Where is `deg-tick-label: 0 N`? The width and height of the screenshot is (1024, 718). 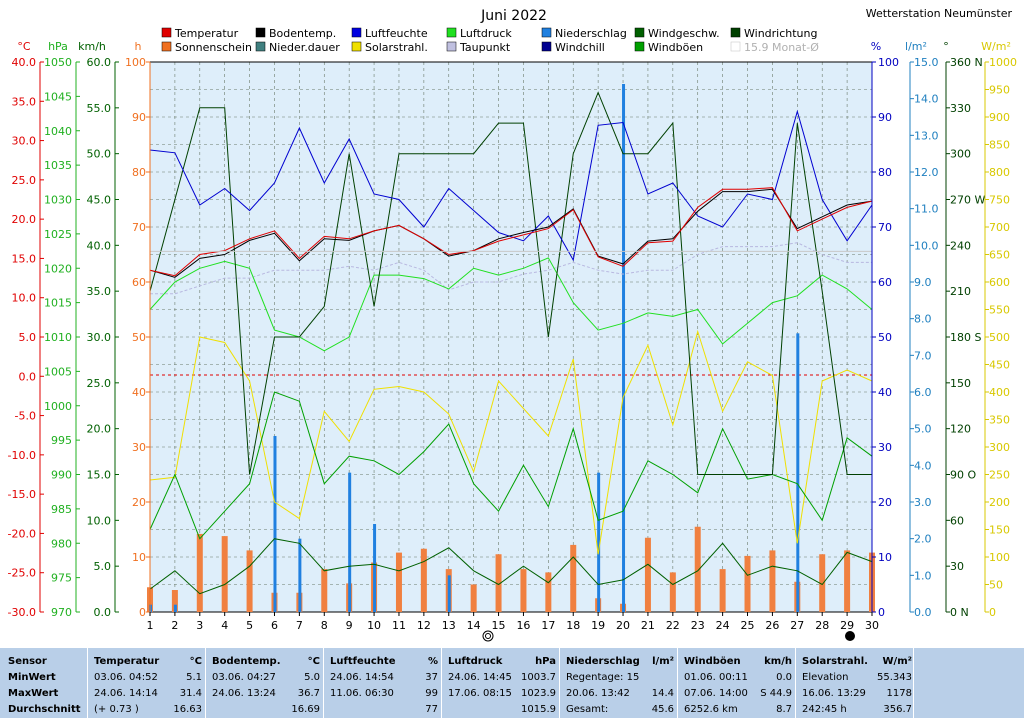 deg-tick-label: 0 N is located at coordinates (959, 612).